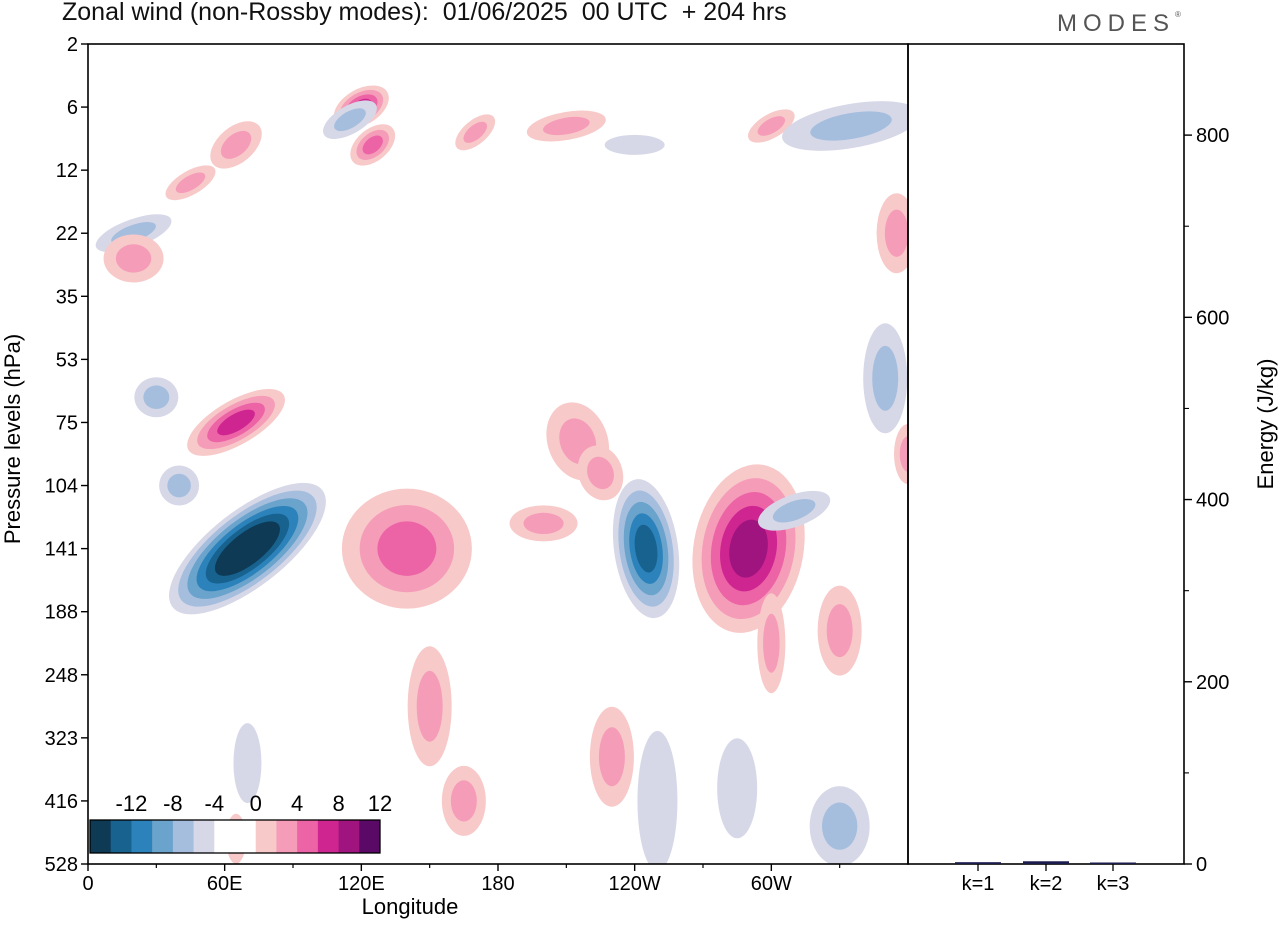 This screenshot has height=930, width=1280. I want to click on x-tick-label: 60W, so click(771, 884).